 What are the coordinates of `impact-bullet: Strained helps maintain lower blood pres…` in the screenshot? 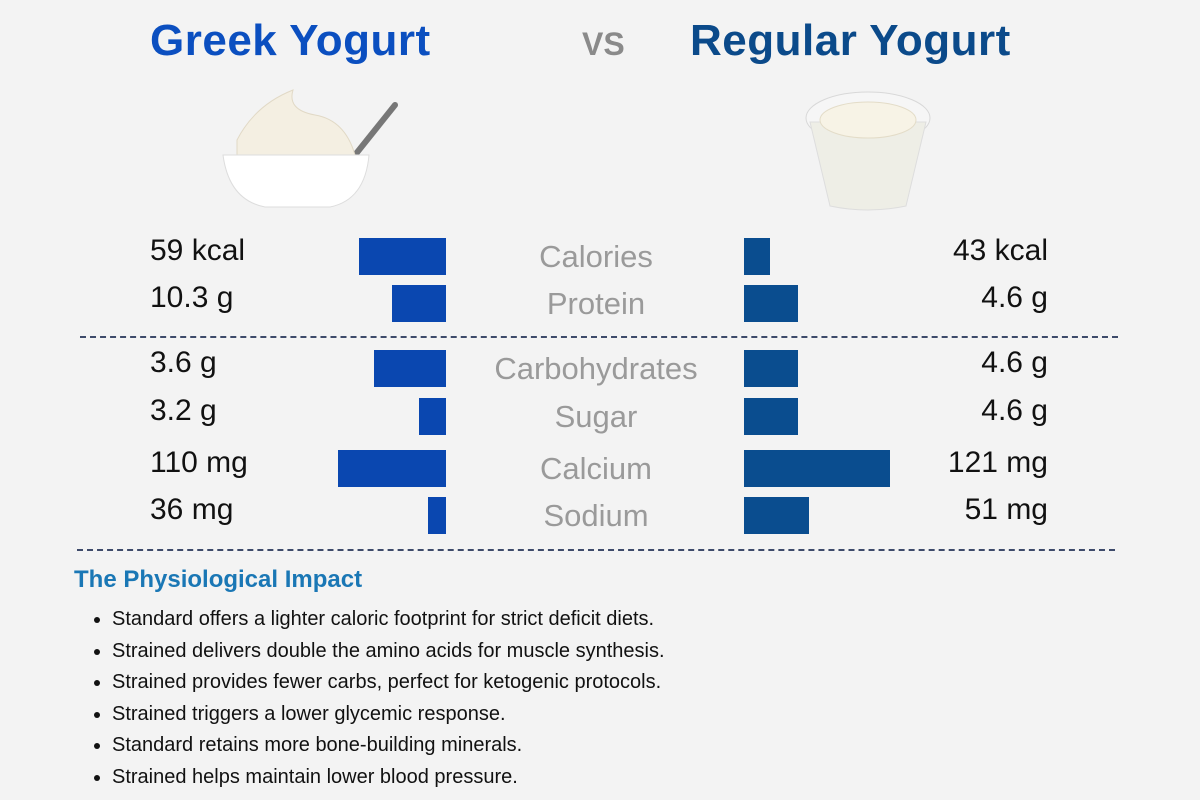 It's located at (388, 778).